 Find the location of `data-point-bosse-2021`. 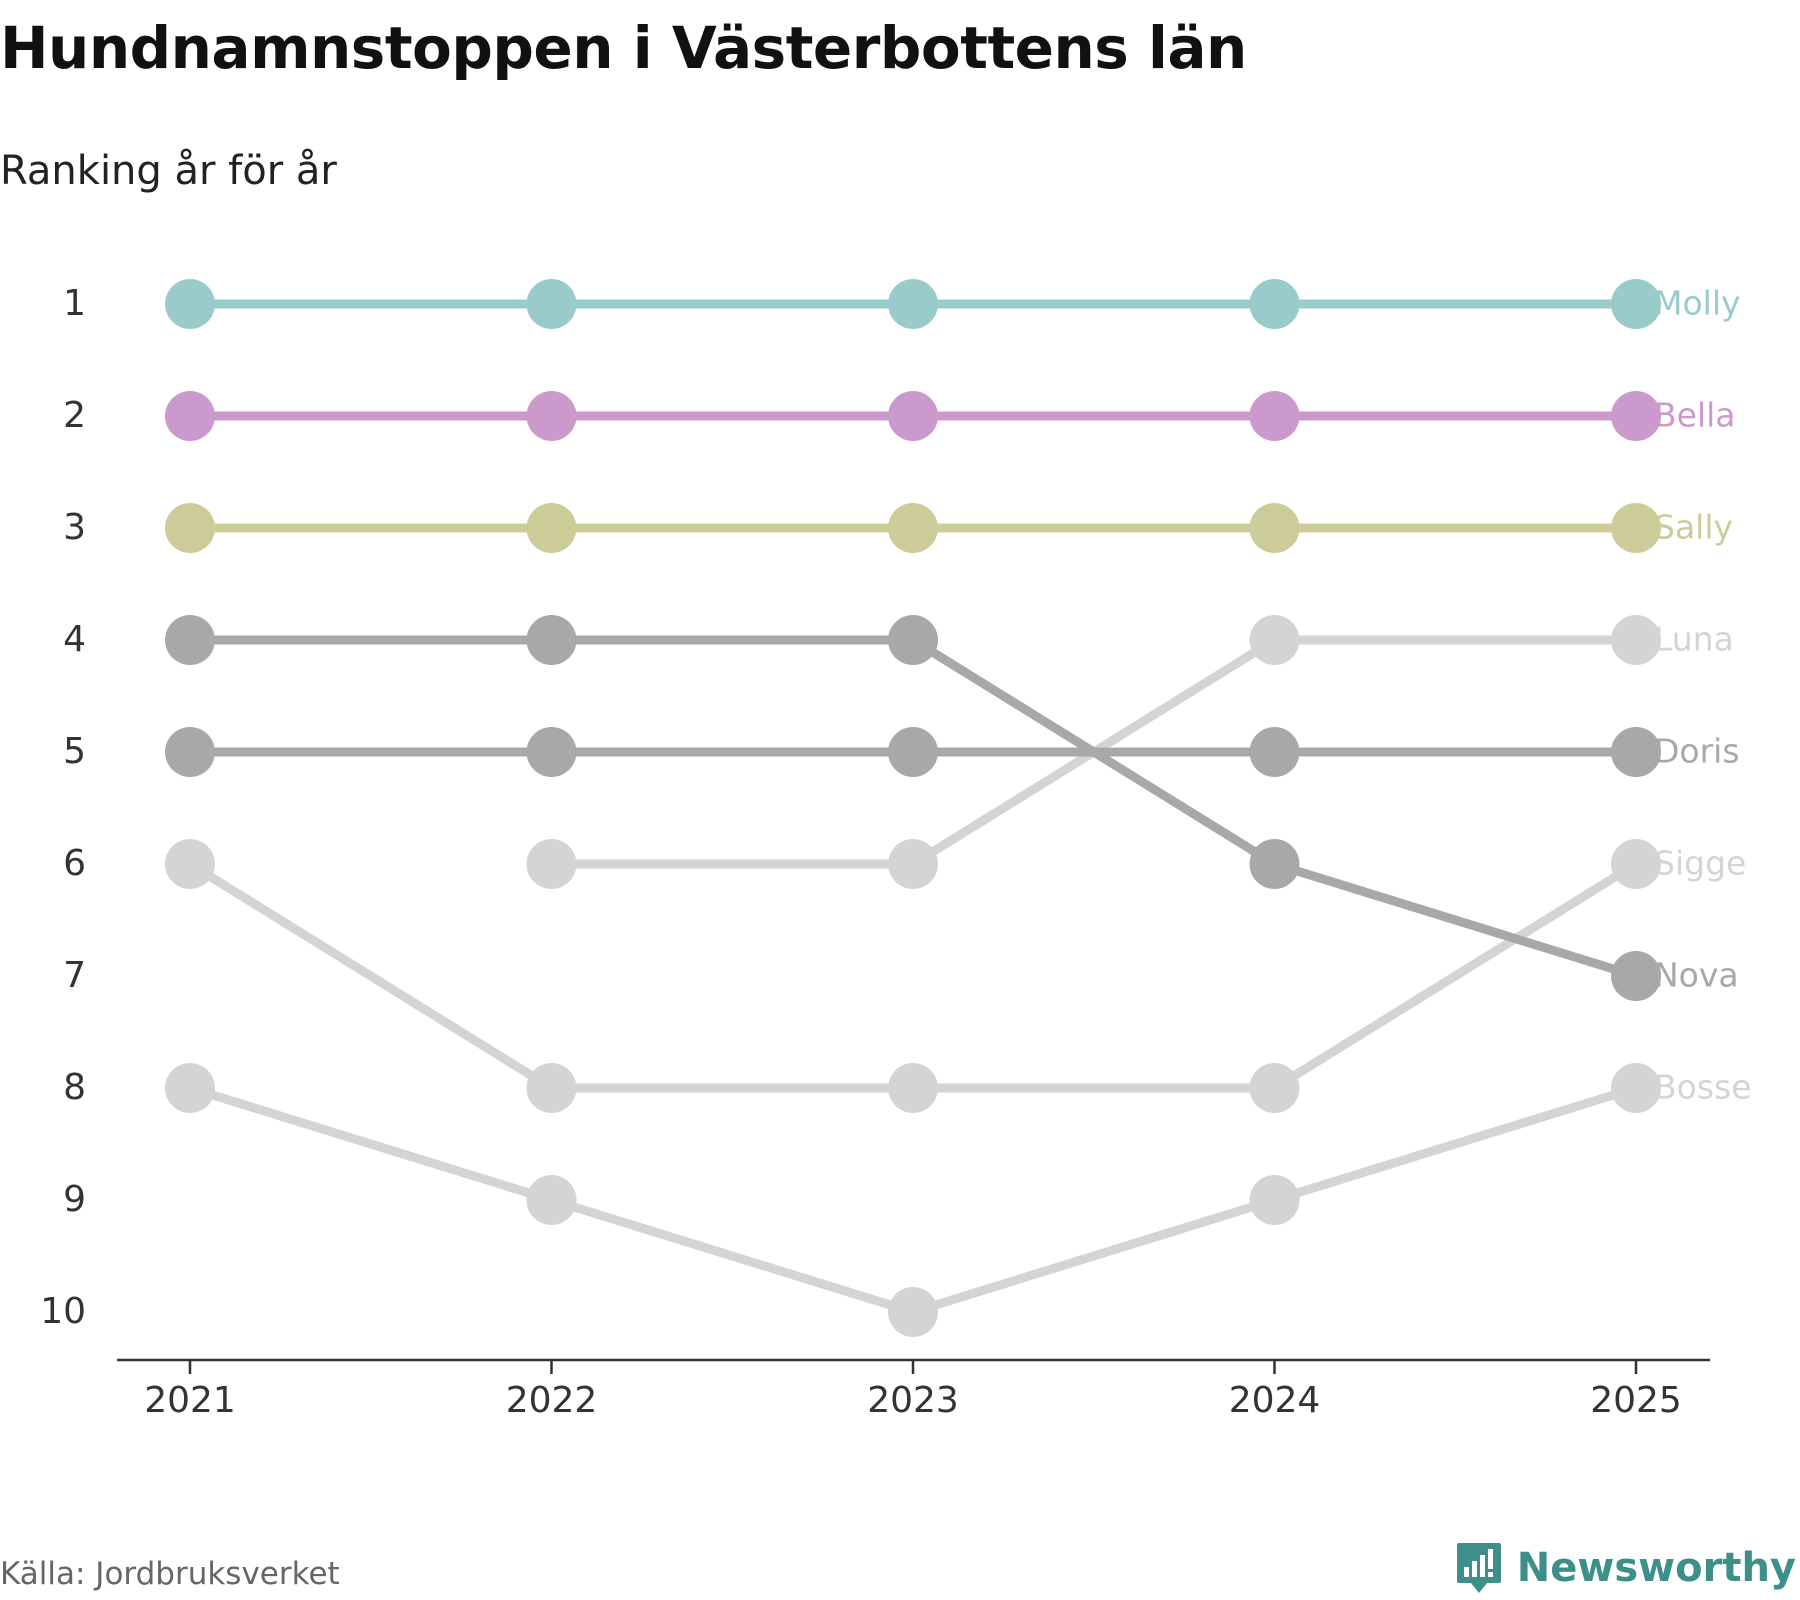

data-point-bosse-2021 is located at coordinates (190, 1088).